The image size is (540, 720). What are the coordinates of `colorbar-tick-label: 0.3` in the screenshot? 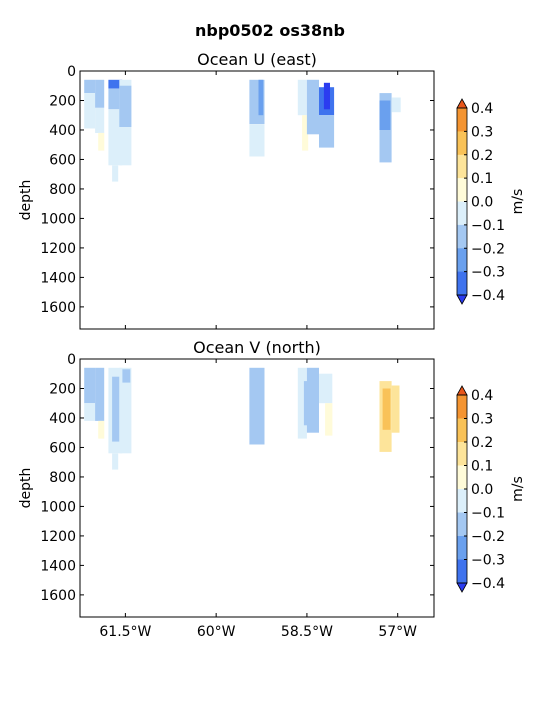 It's located at (482, 132).